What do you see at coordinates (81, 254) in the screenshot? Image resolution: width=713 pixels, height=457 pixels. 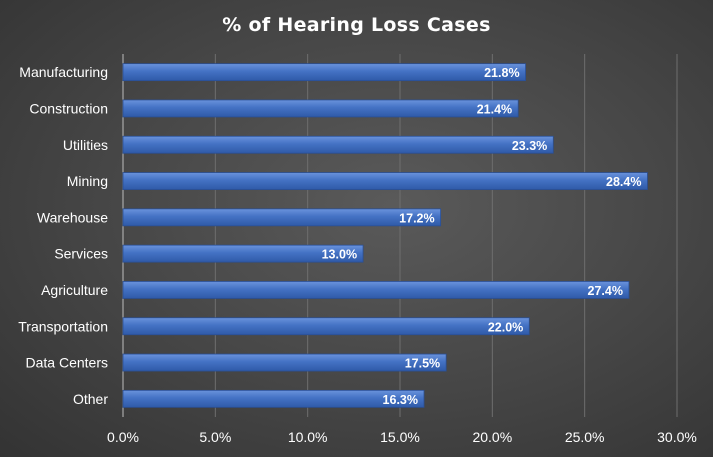 I see `category-label: Services` at bounding box center [81, 254].